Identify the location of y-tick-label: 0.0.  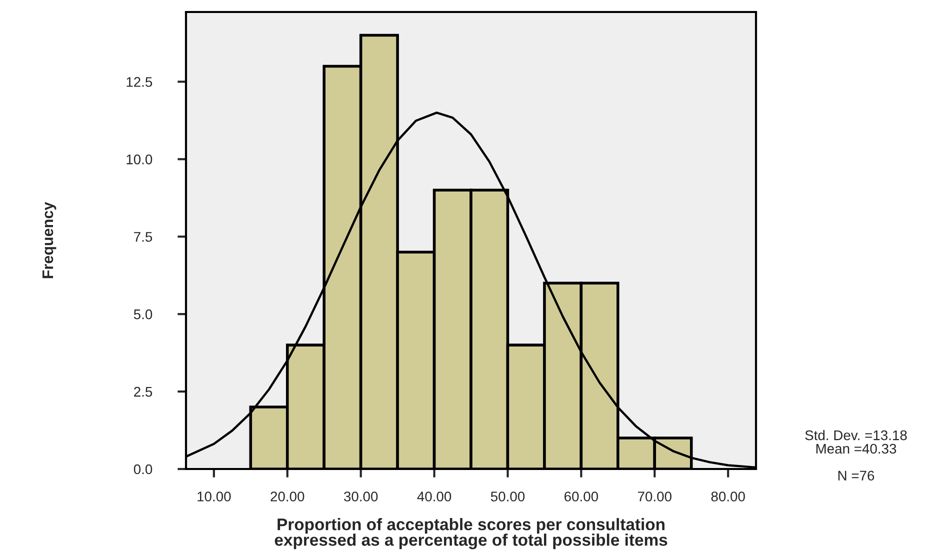
(143, 469).